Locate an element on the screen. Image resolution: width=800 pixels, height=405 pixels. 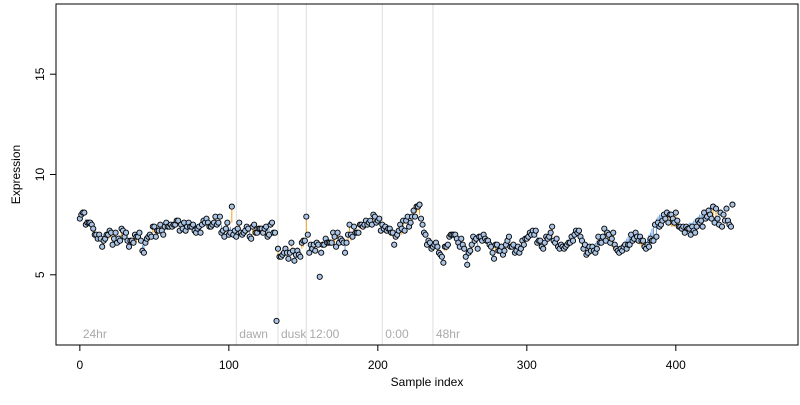
x-tick-label: 100 is located at coordinates (229, 365).